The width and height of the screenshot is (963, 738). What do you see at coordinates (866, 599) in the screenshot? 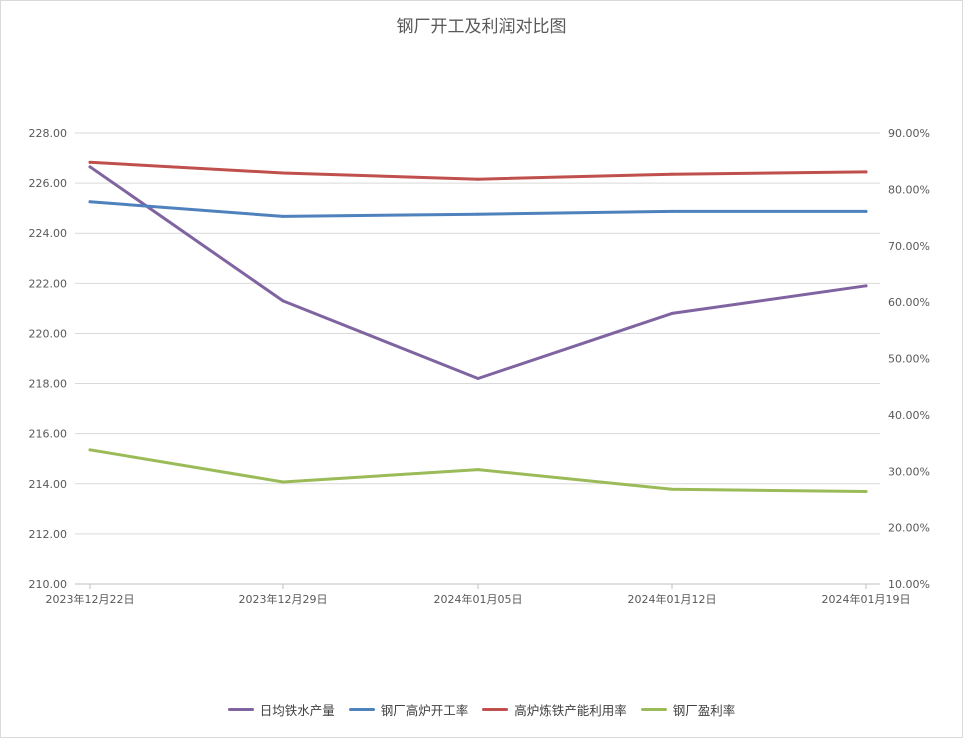
I see `x-tick-label: 2024年01月19日` at bounding box center [866, 599].